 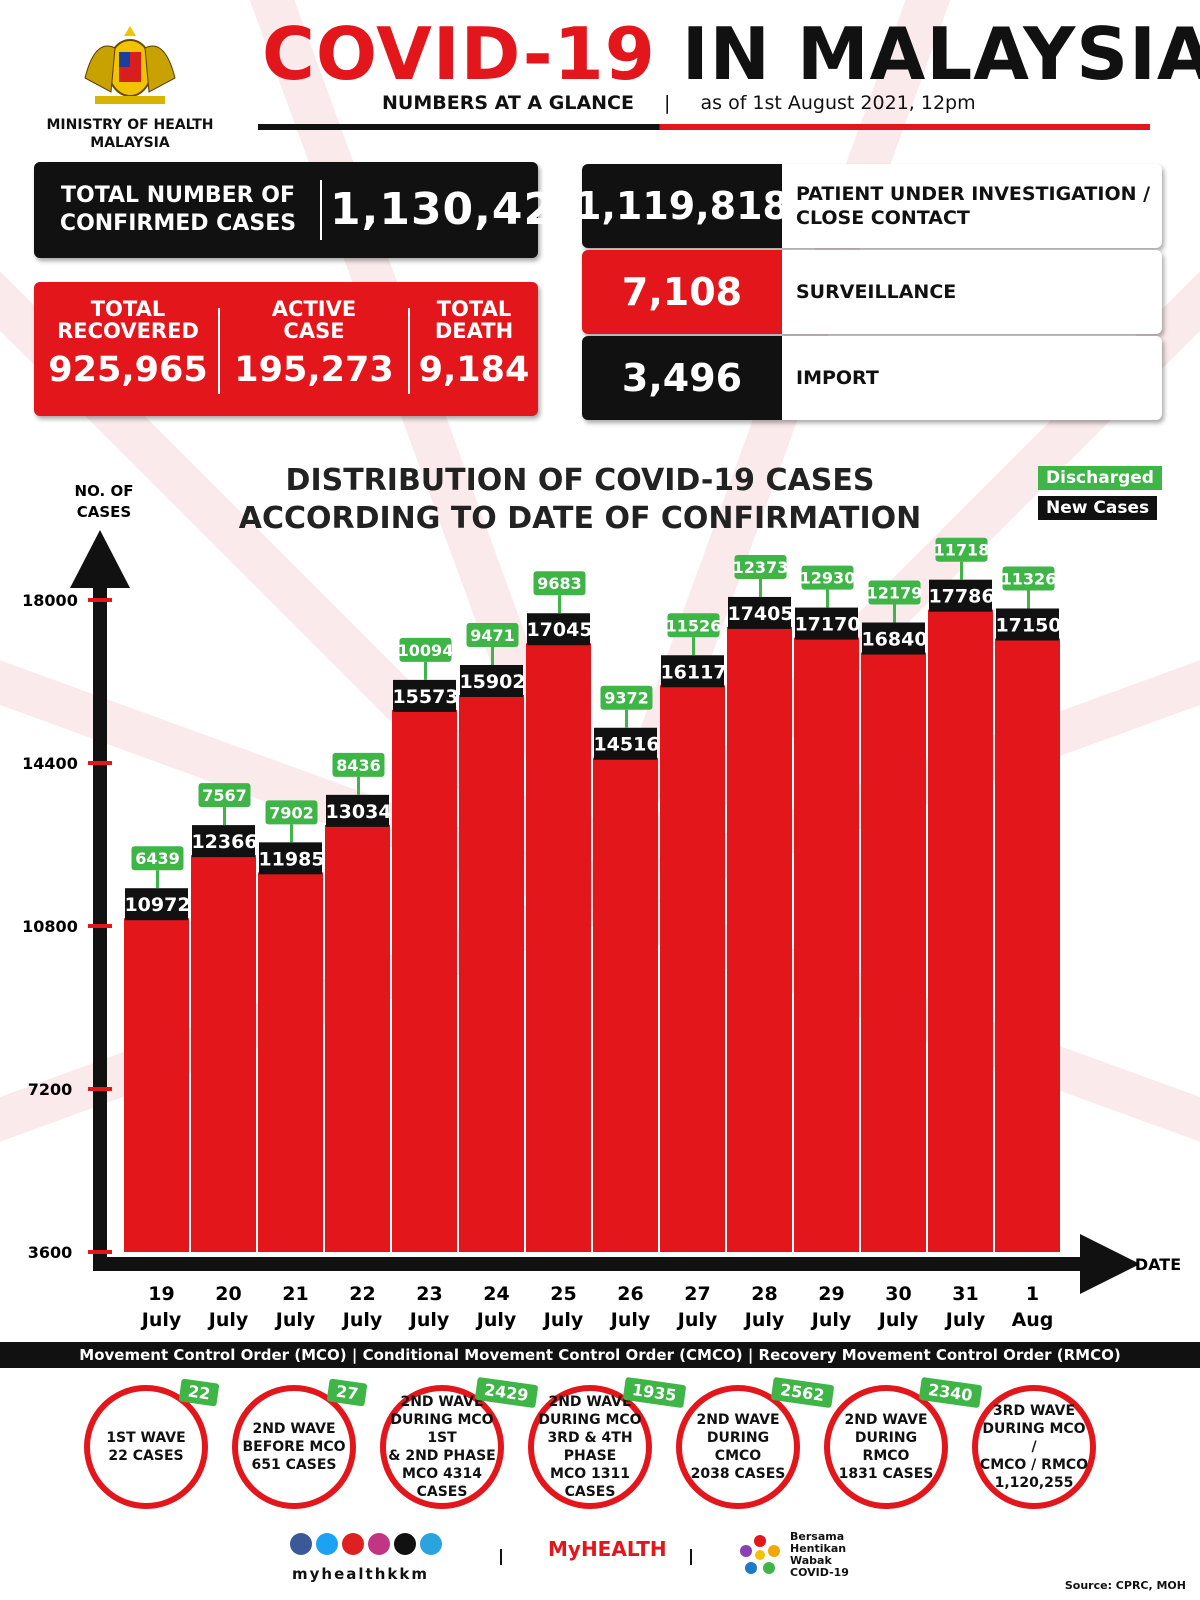 What do you see at coordinates (178, 209) in the screenshot?
I see `confirmed-label: TOTAL NUMBER OF CONFIRMED CASES` at bounding box center [178, 209].